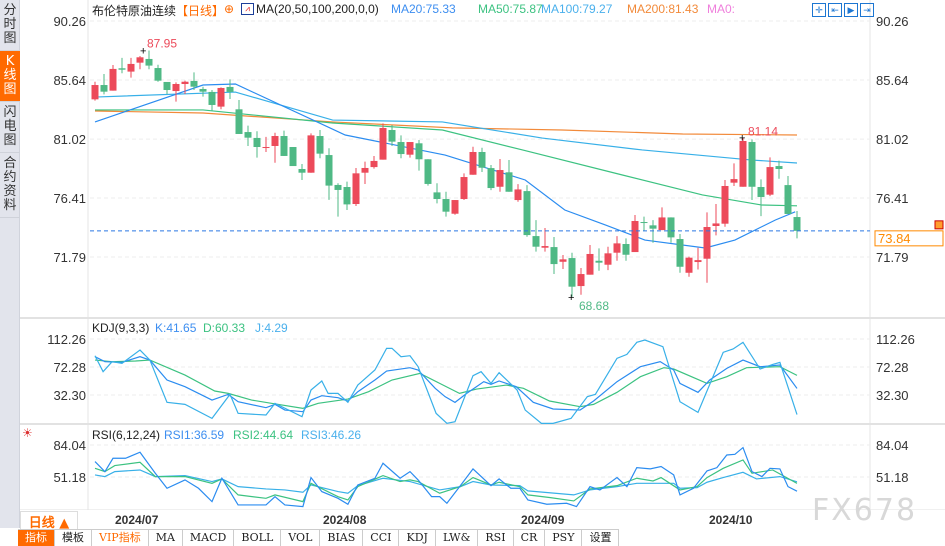 Image resolution: width=945 pixels, height=546 pixels. What do you see at coordinates (176, 328) in the screenshot?
I see `kdj-k-value: K:41.65` at bounding box center [176, 328].